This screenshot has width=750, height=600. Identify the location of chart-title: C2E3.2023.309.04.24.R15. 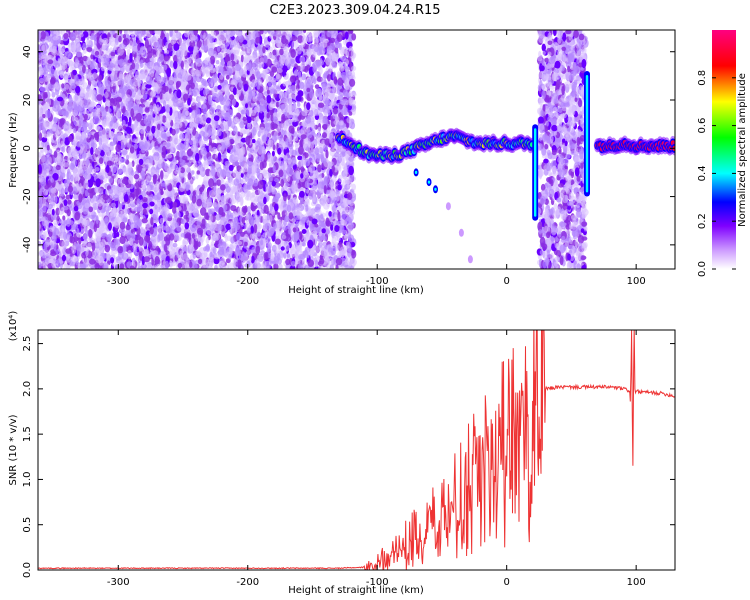
(354, 10).